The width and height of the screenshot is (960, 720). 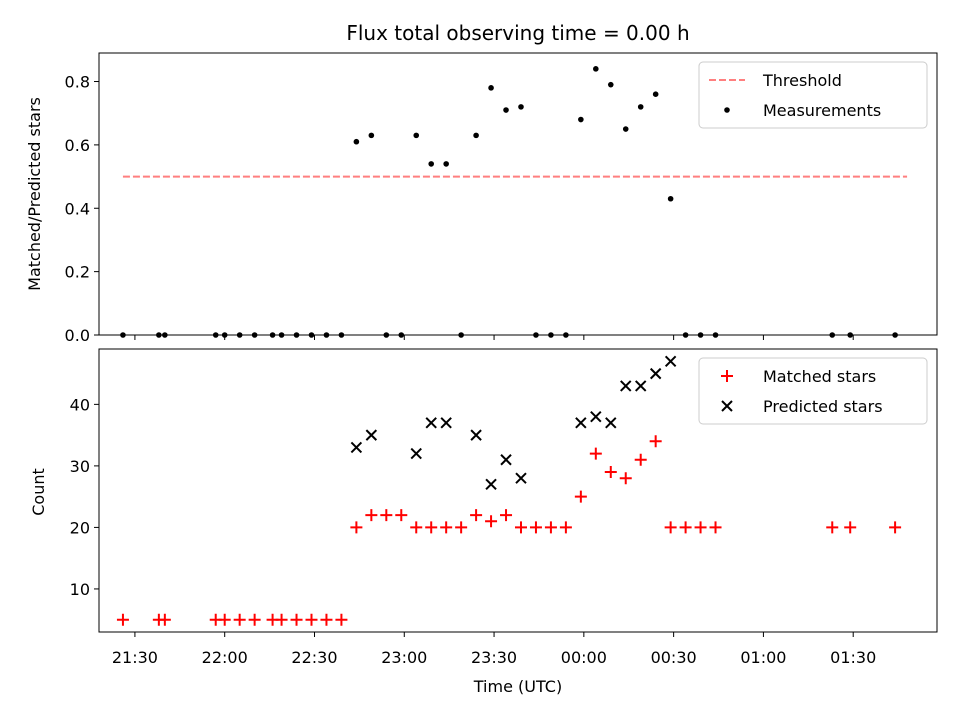 What do you see at coordinates (34, 194) in the screenshot?
I see `top-chart-y-axis-label: Matched/Predicted stars` at bounding box center [34, 194].